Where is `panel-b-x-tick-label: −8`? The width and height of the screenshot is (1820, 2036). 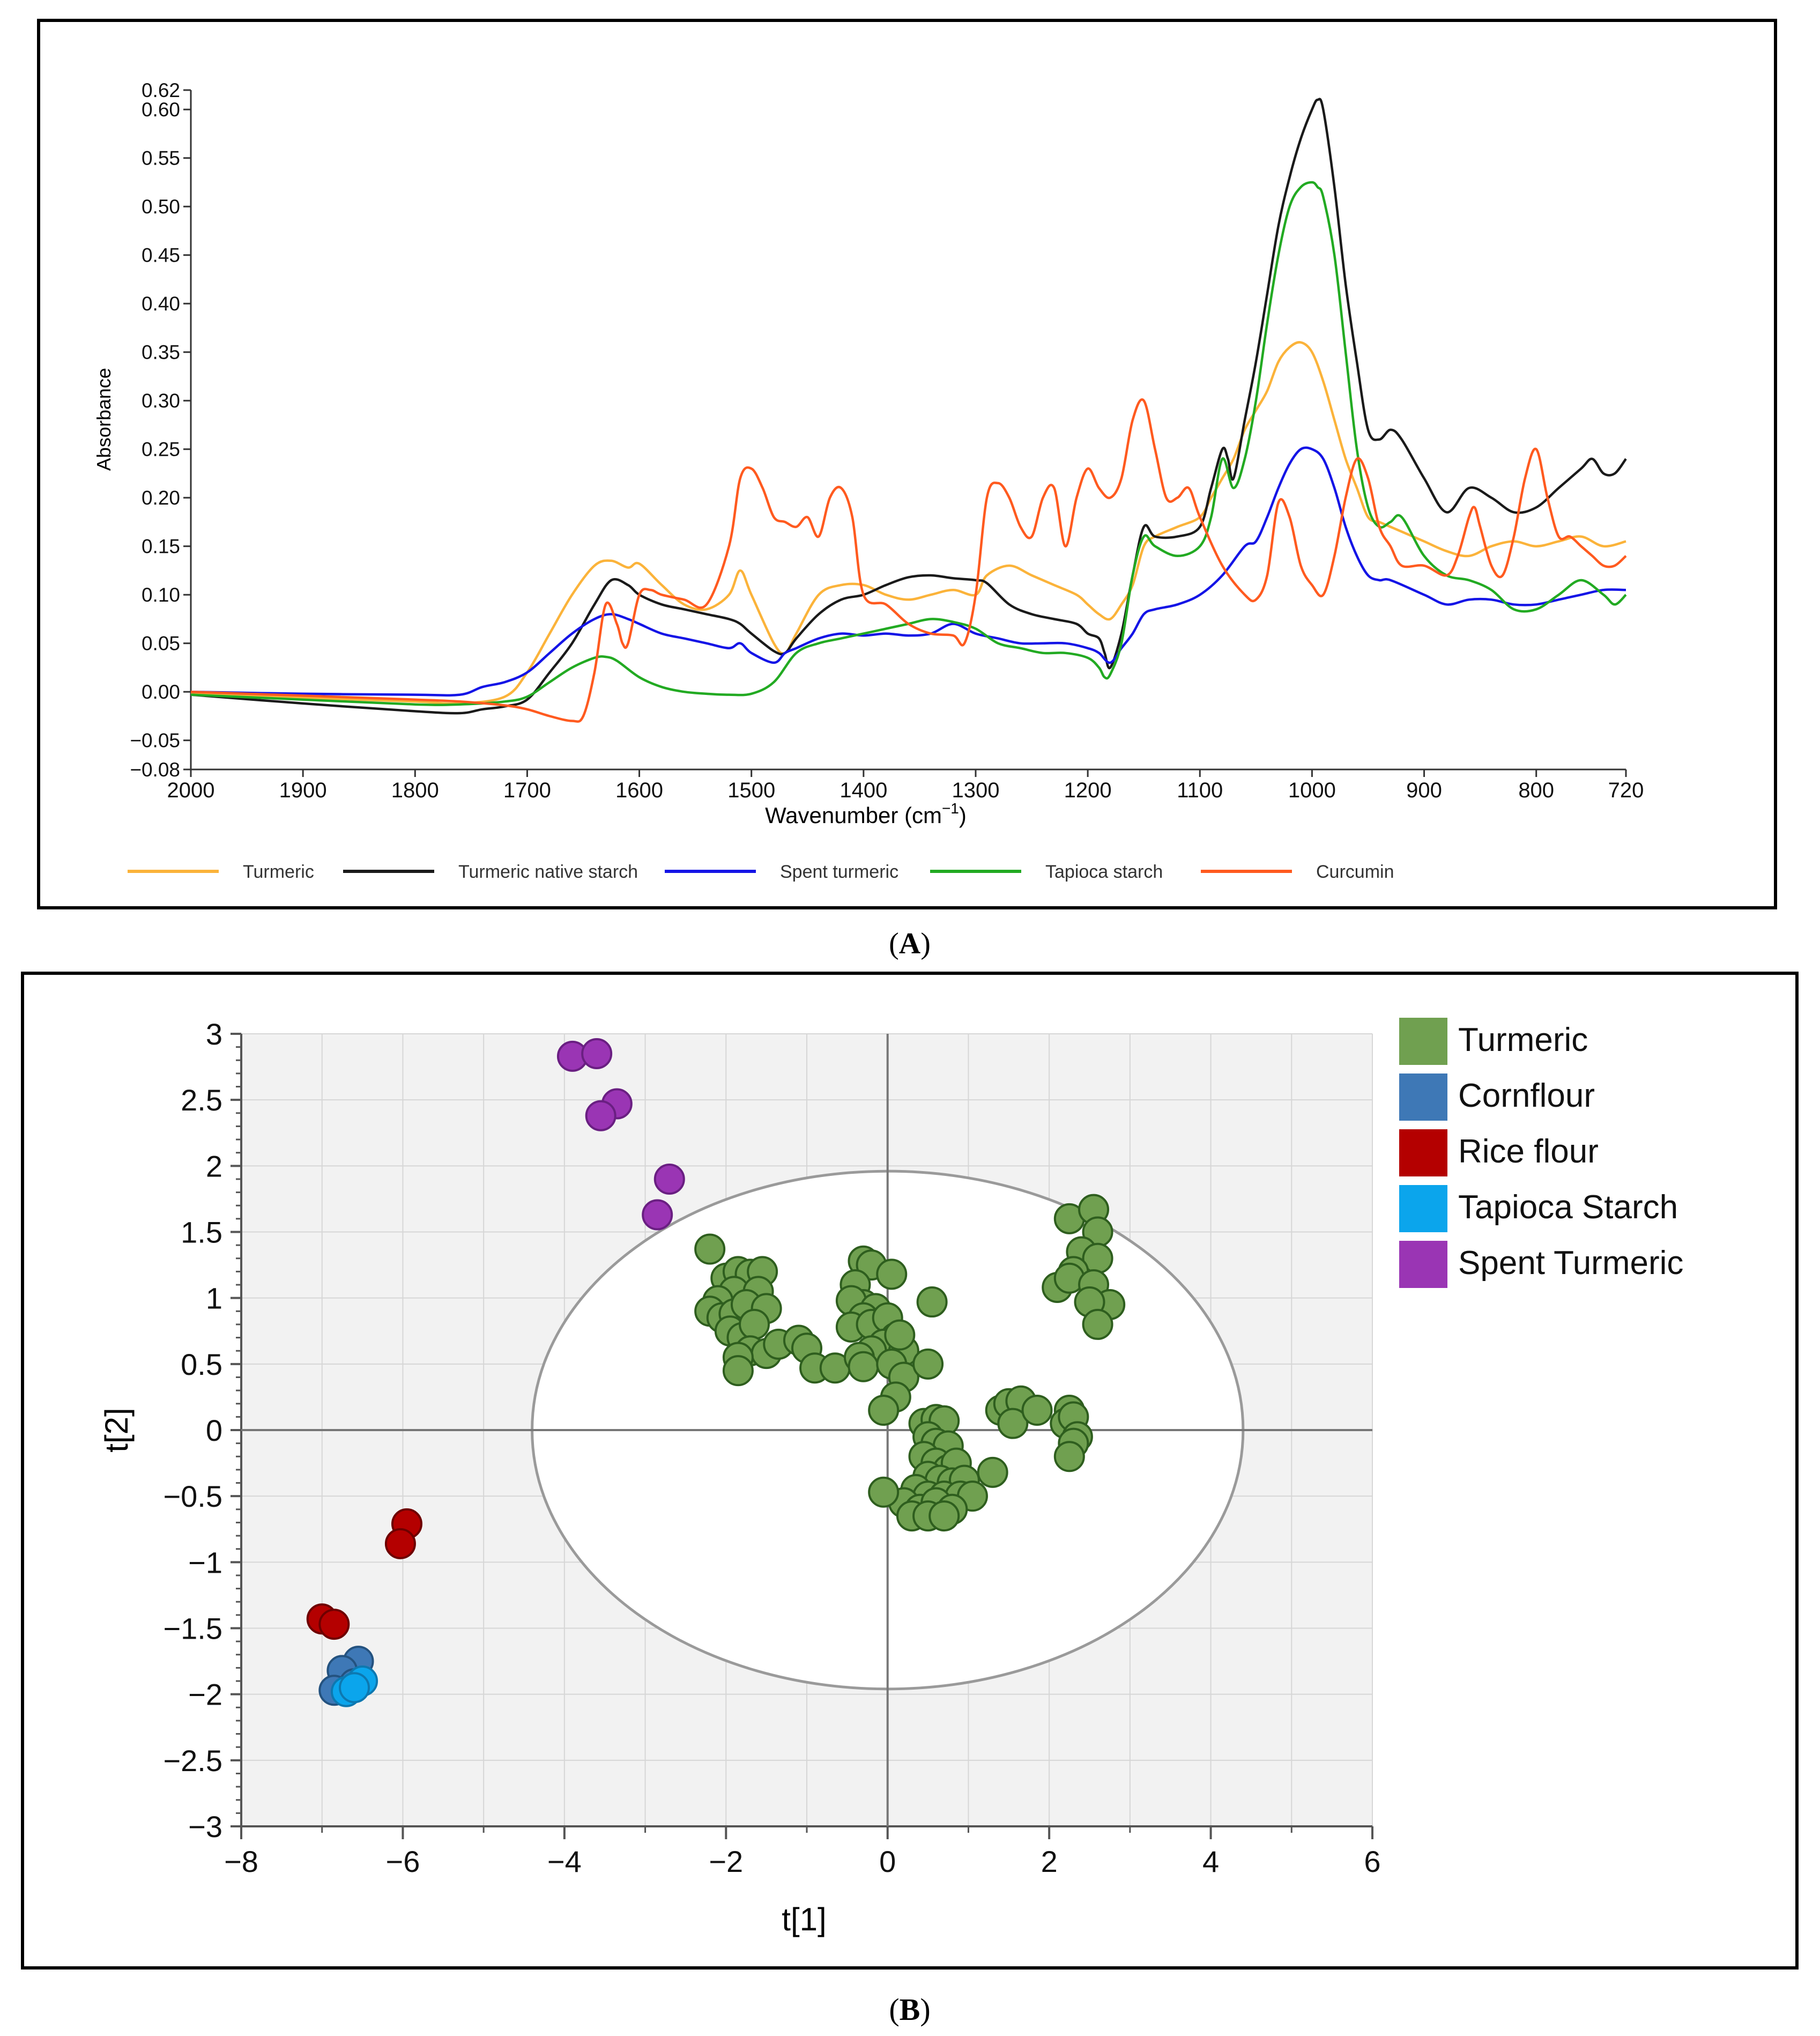 panel-b-x-tick-label: −8 is located at coordinates (241, 1861).